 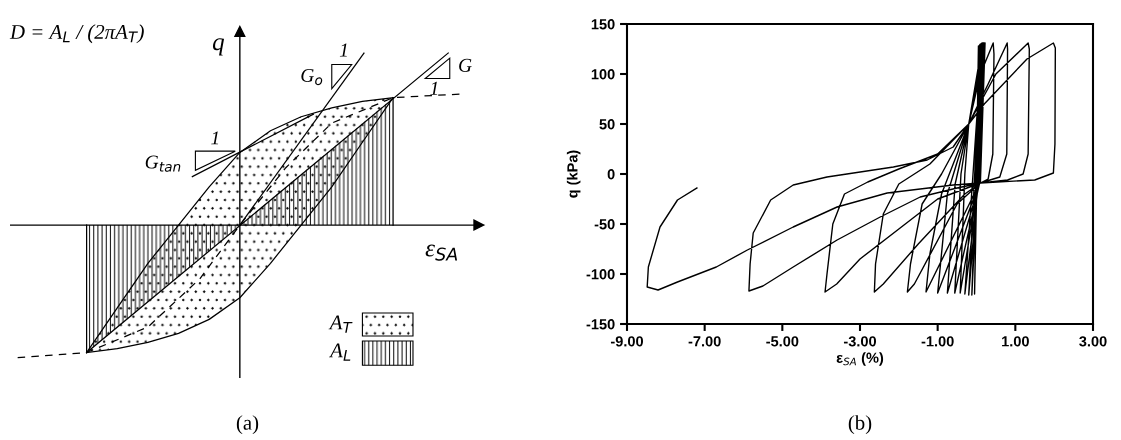 What do you see at coordinates (441, 252) in the screenshot?
I see `text: ε$_{SA}$` at bounding box center [441, 252].